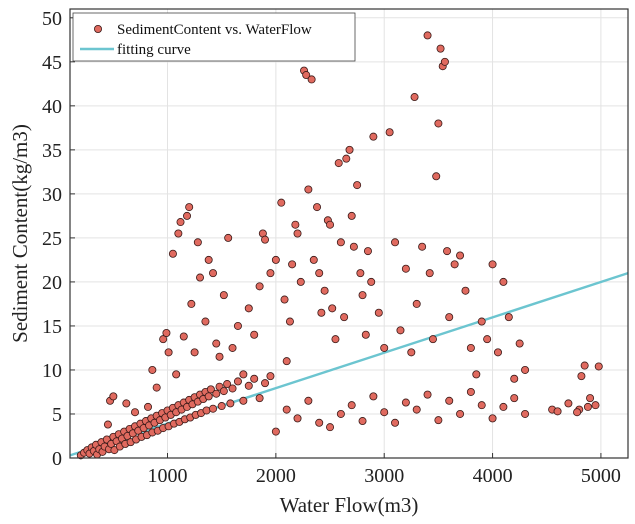  I want to click on y-tick-label: 45, so click(52, 63).